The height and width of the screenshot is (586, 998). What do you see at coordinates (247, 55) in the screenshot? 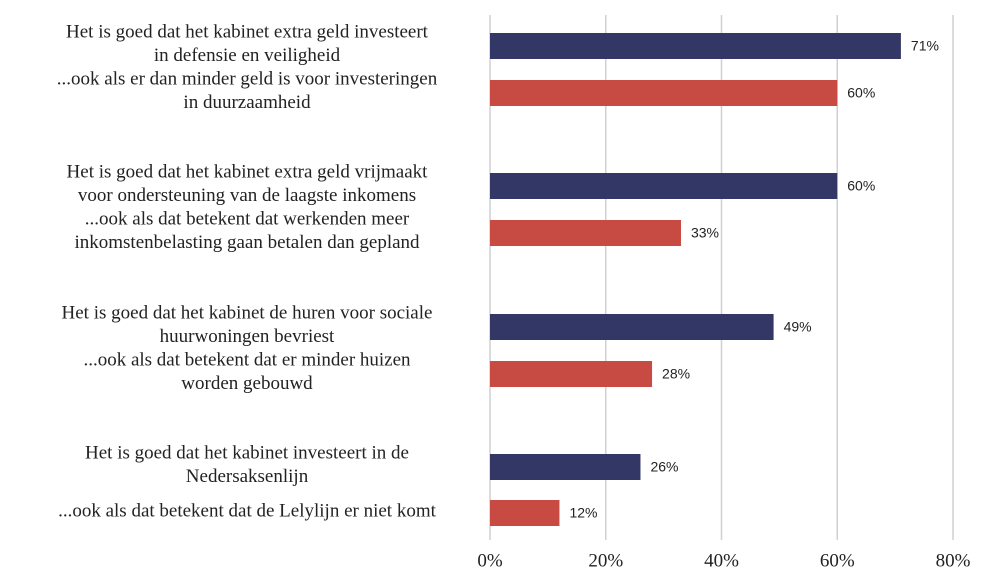
I see `category-label: in defensie en veiligheid` at bounding box center [247, 55].